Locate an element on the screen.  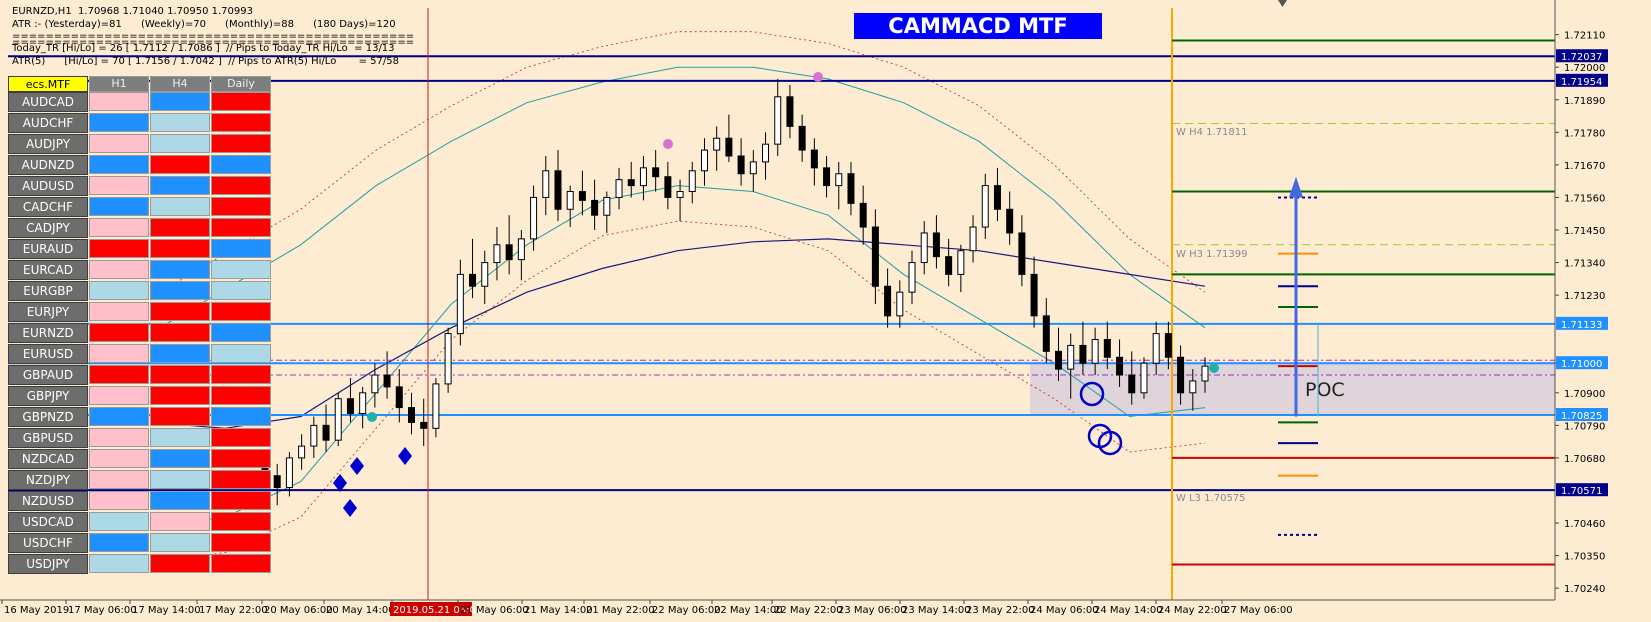
pair-button: USDCHF is located at coordinates (48, 543).